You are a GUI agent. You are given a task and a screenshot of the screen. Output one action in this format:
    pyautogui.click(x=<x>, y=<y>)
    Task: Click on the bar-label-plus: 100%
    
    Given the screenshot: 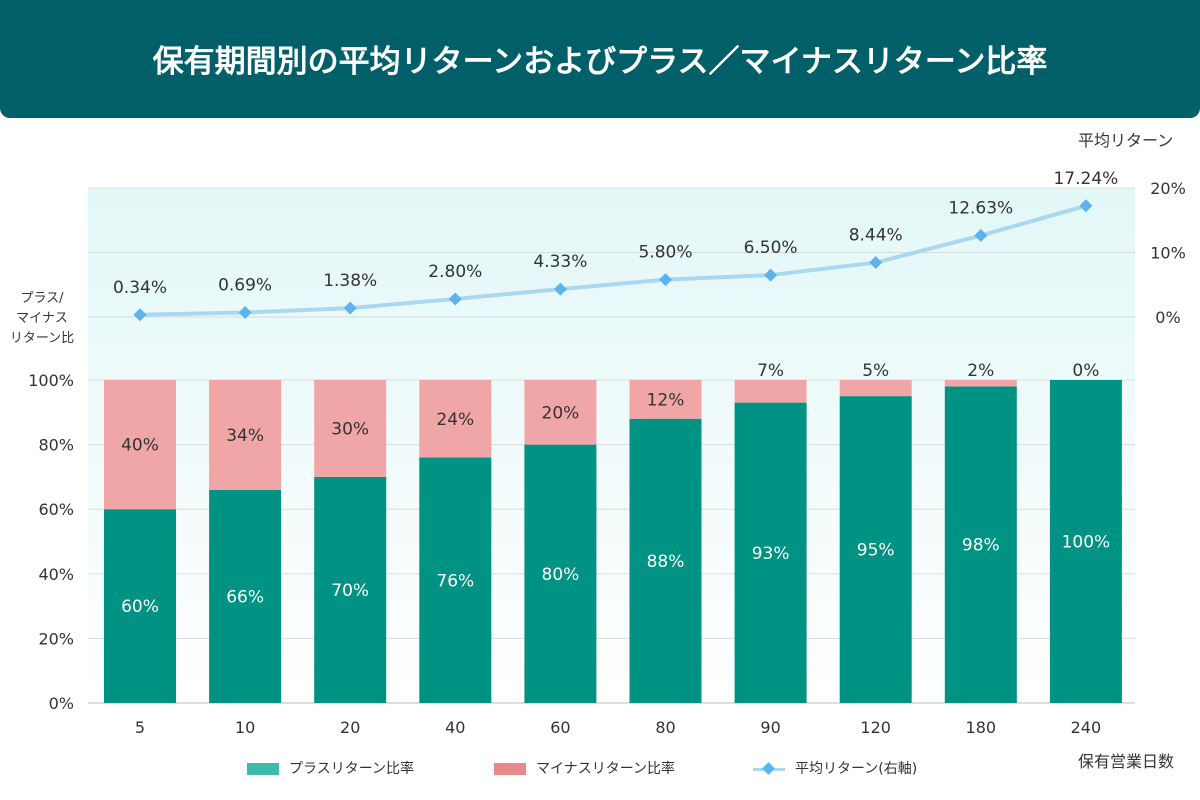 What is the action you would take?
    pyautogui.click(x=1086, y=543)
    